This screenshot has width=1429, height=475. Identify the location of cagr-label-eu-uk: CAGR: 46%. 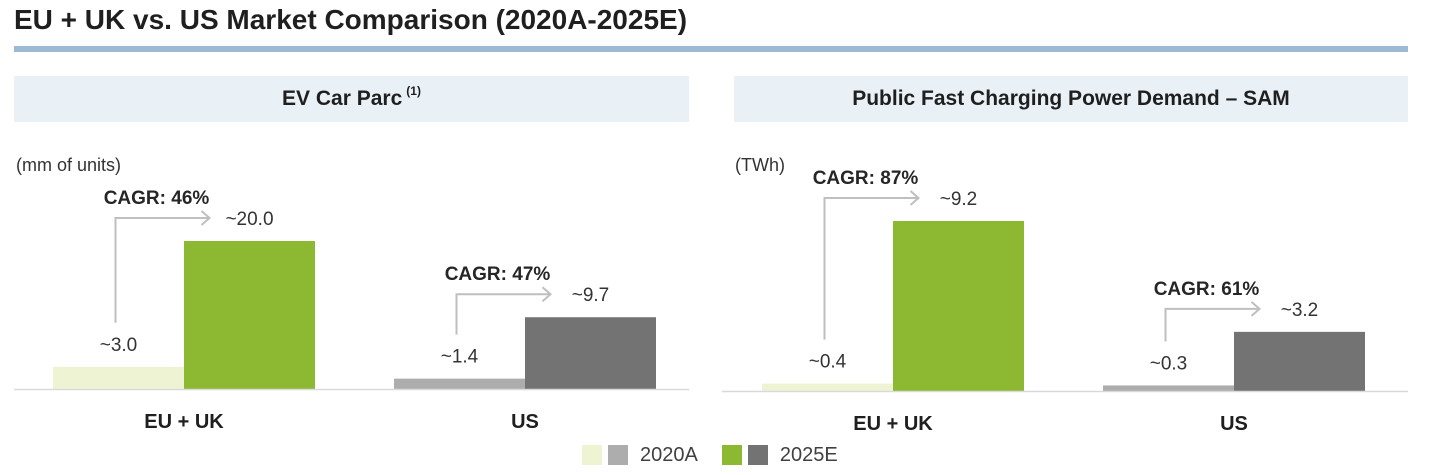
(157, 198).